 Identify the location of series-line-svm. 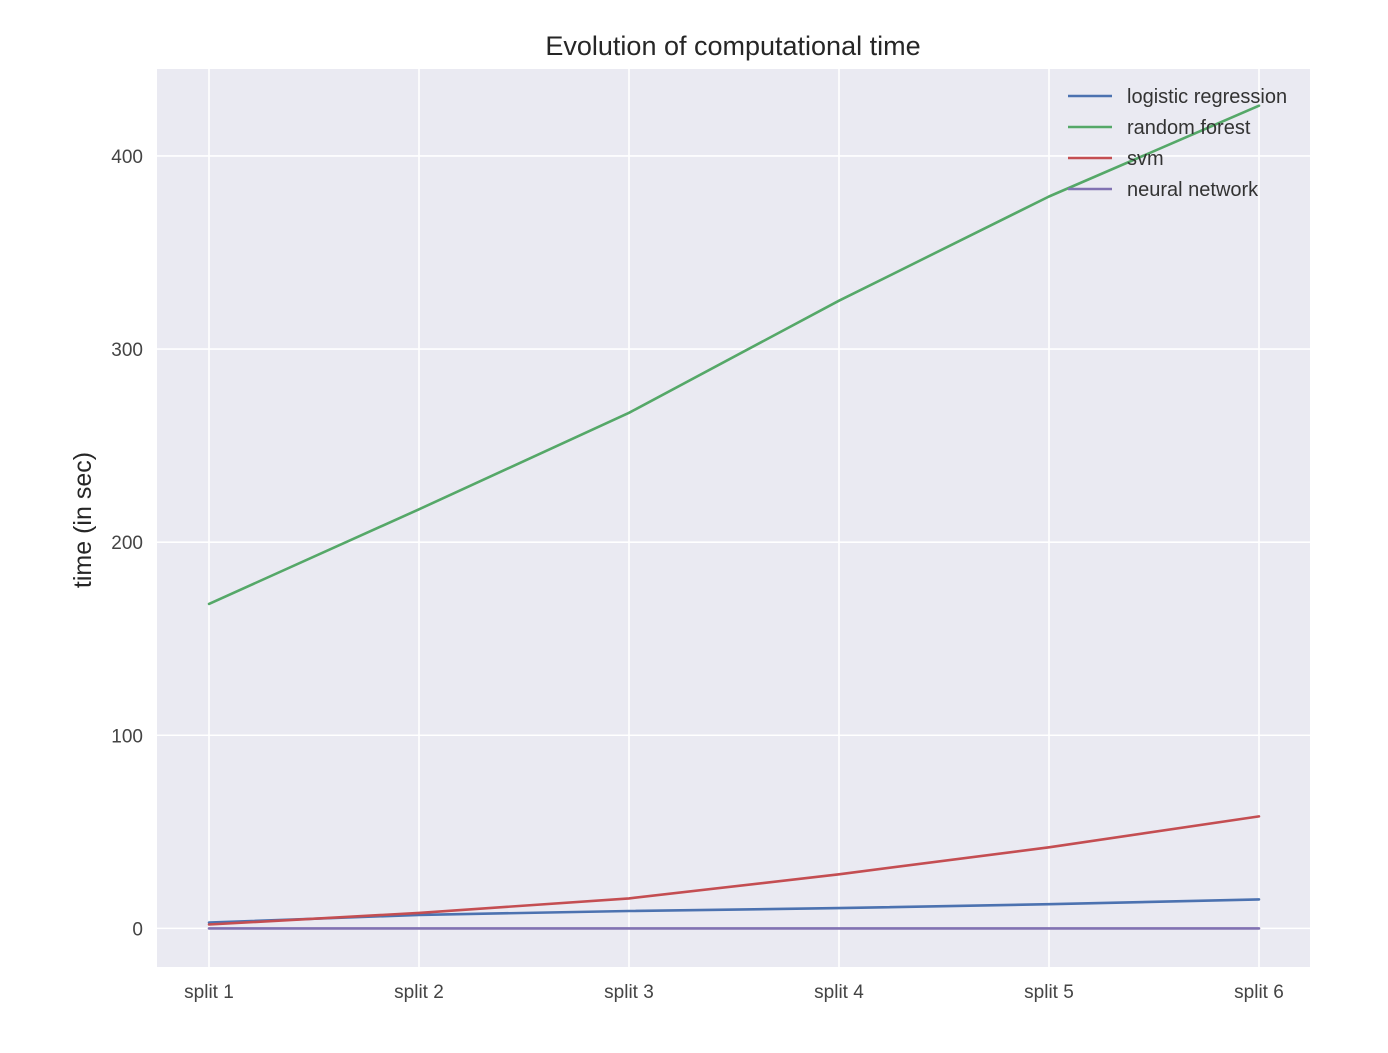
(734, 870).